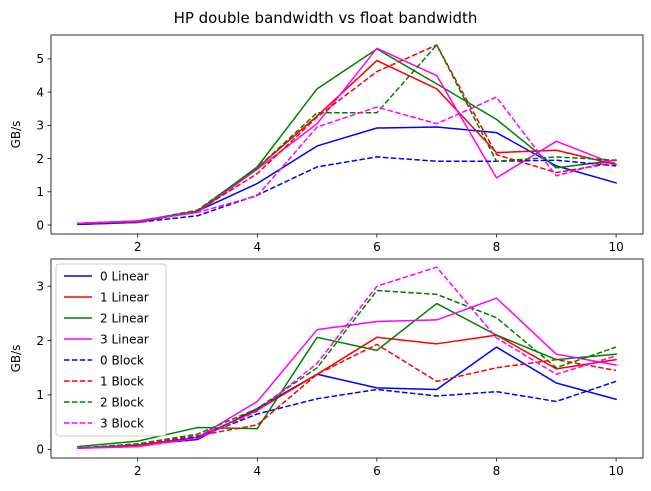  Describe the element at coordinates (326, 18) in the screenshot. I see `figure-title: HP double bandwidth vs float bandwidth` at that location.